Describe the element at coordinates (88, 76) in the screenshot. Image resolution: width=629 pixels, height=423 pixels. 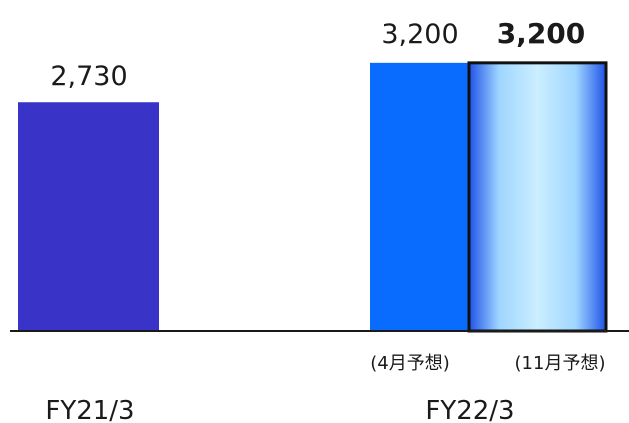
I see `value-label-fy21: 2,730` at that location.